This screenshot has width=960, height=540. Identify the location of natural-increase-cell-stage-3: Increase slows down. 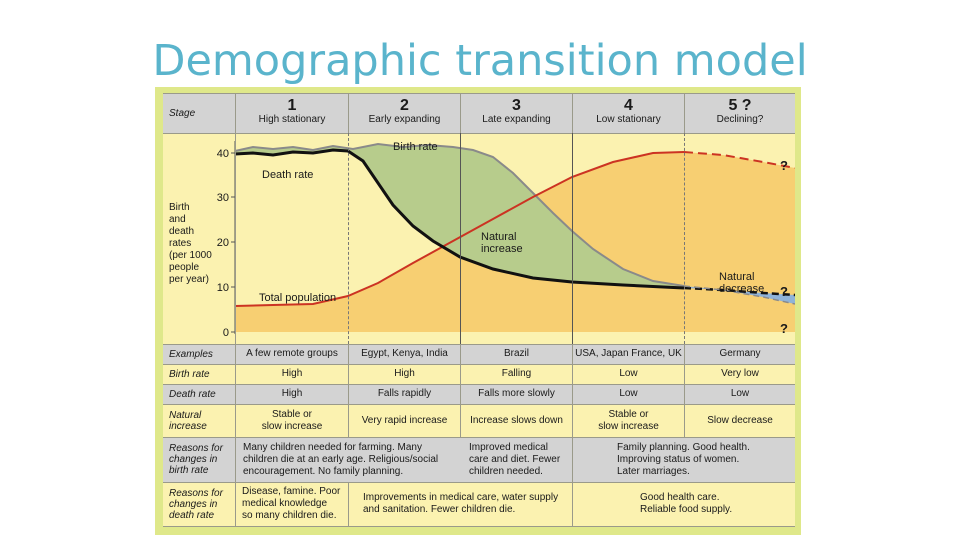
(516, 420).